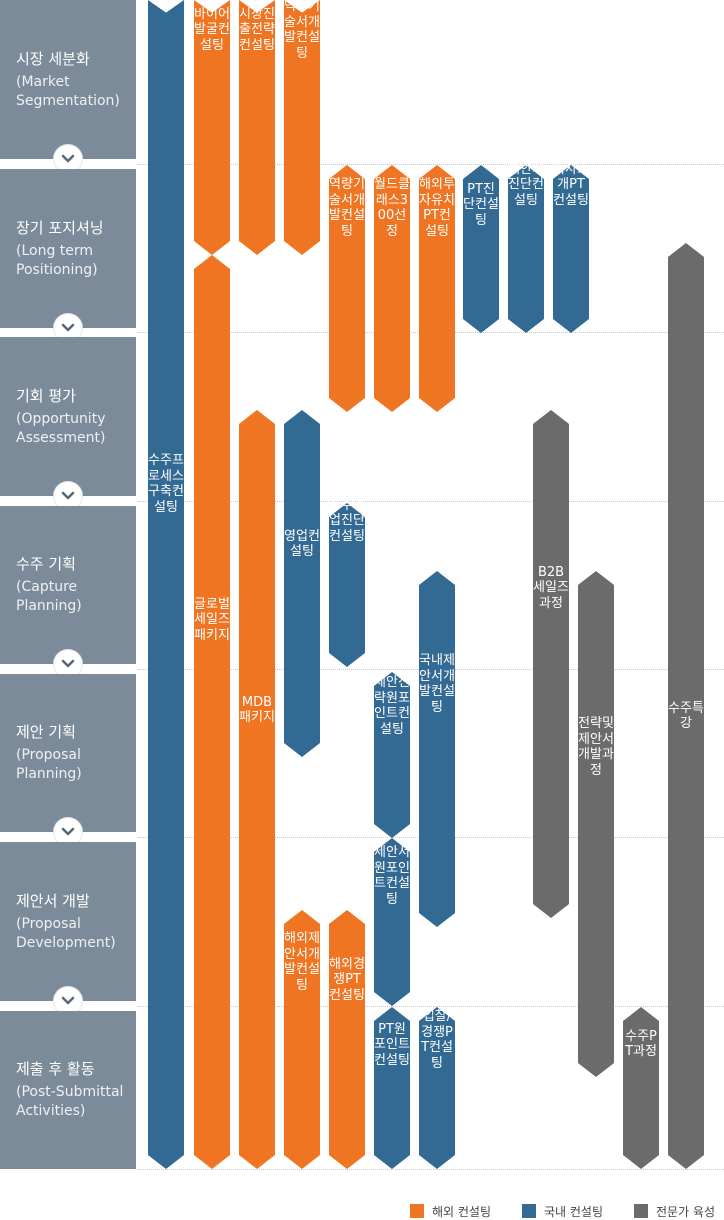 This screenshot has height=1220, width=724. Describe the element at coordinates (392, 1044) in the screenshot. I see `program-label: PT원포인트컨설팅` at that location.